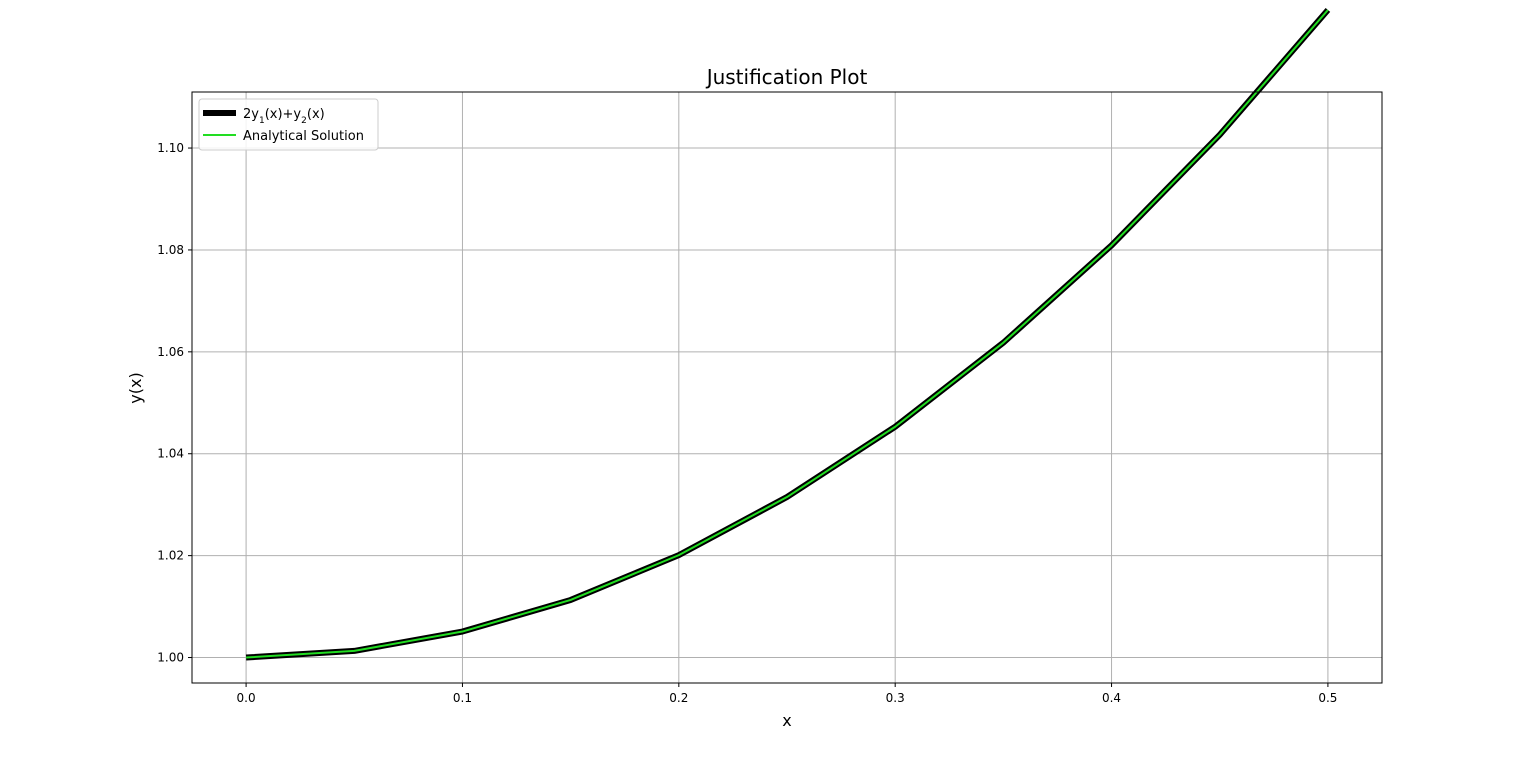 This screenshot has height=767, width=1536. I want to click on legend-box, so click(288, 124).